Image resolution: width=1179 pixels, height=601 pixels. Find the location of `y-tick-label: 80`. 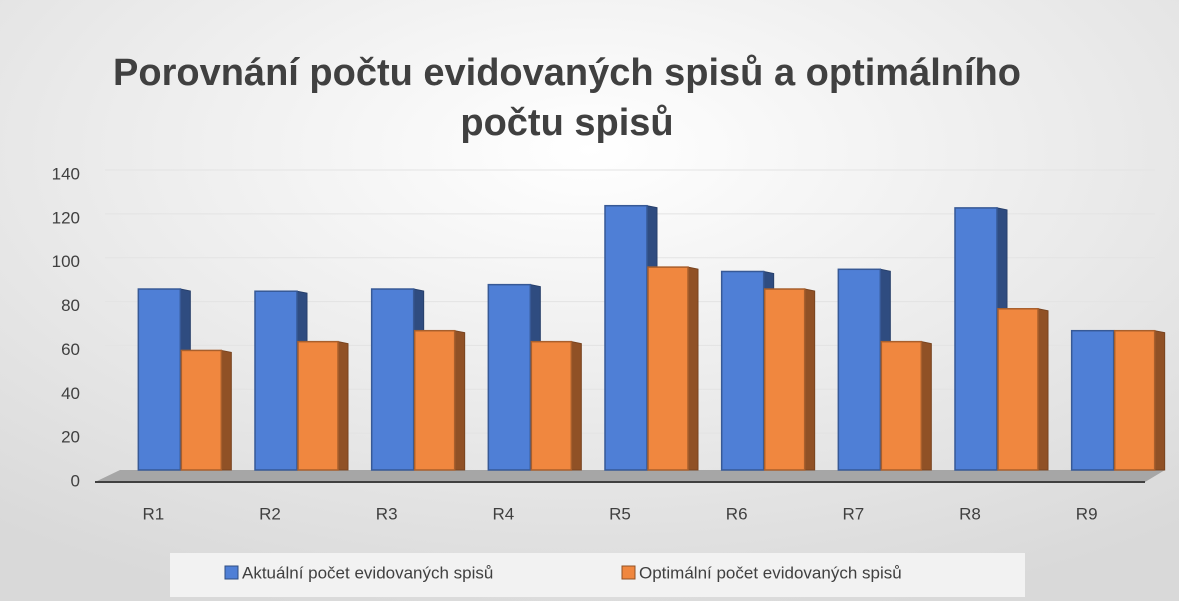

y-tick-label: 80 is located at coordinates (70, 305).